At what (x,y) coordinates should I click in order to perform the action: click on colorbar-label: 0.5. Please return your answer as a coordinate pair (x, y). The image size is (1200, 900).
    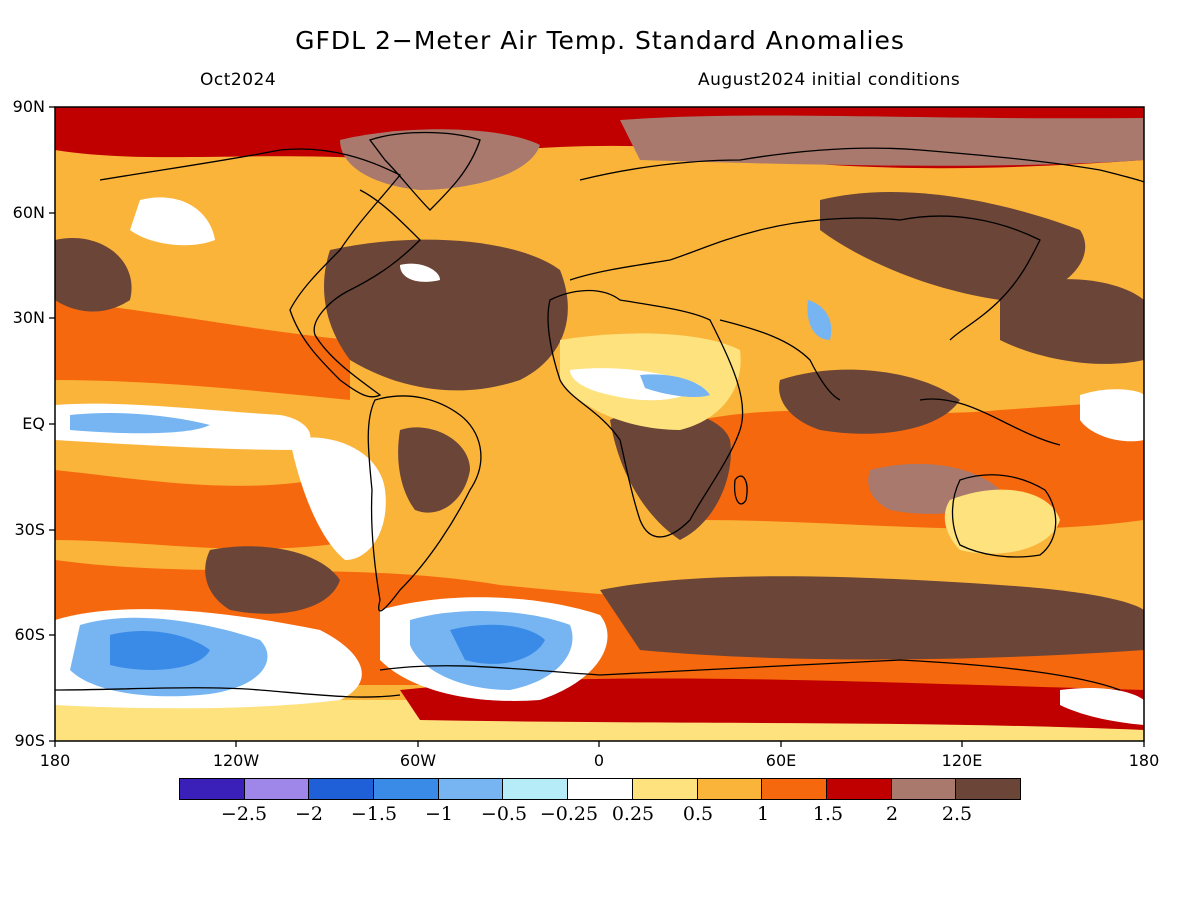
    Looking at the image, I should click on (698, 814).